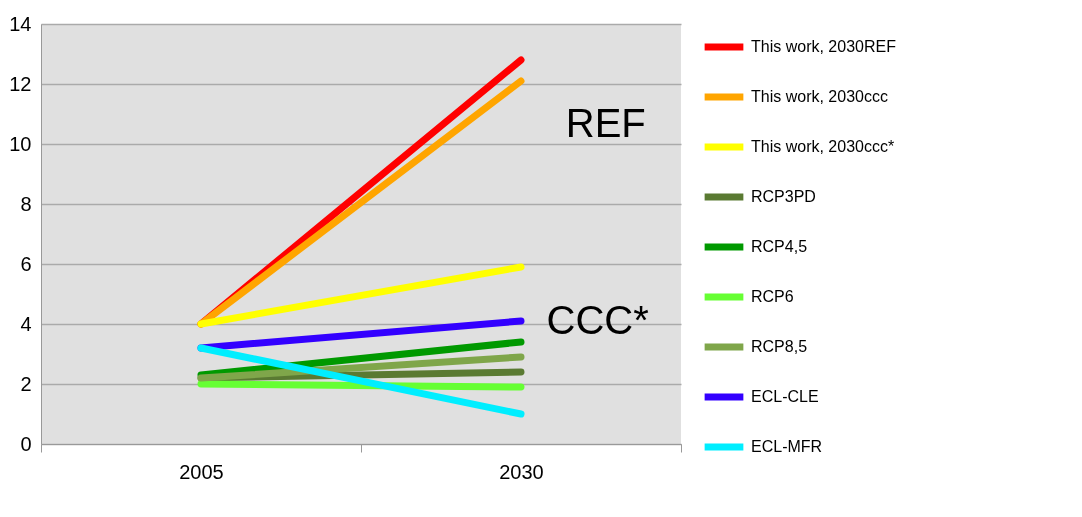 The height and width of the screenshot is (517, 1082). What do you see at coordinates (20, 143) in the screenshot?
I see `y-tick-label: 10` at bounding box center [20, 143].